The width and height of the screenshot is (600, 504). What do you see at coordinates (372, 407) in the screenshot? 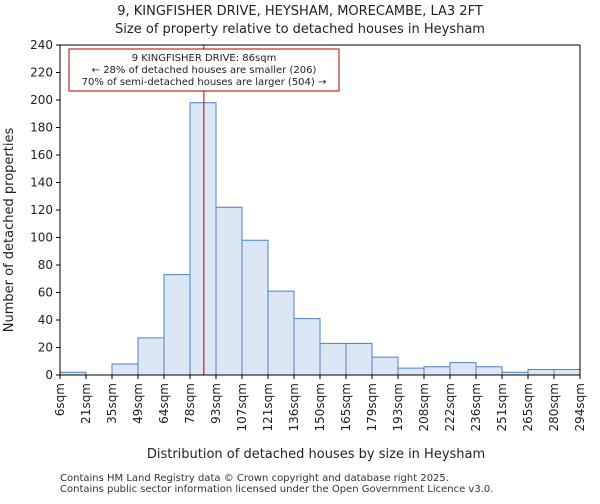
I see `x-tick-label: 179sqm` at bounding box center [372, 407].